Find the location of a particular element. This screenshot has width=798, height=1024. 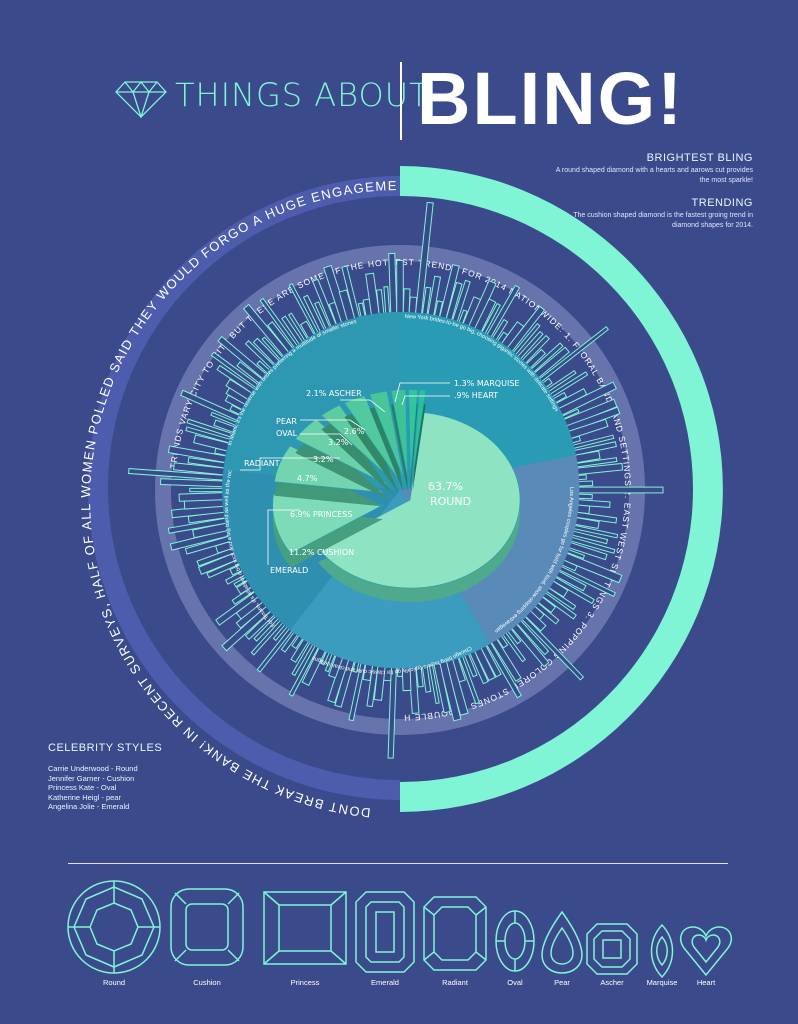

celebrity-row: Carrie Underwood - Round is located at coordinates (93, 768).